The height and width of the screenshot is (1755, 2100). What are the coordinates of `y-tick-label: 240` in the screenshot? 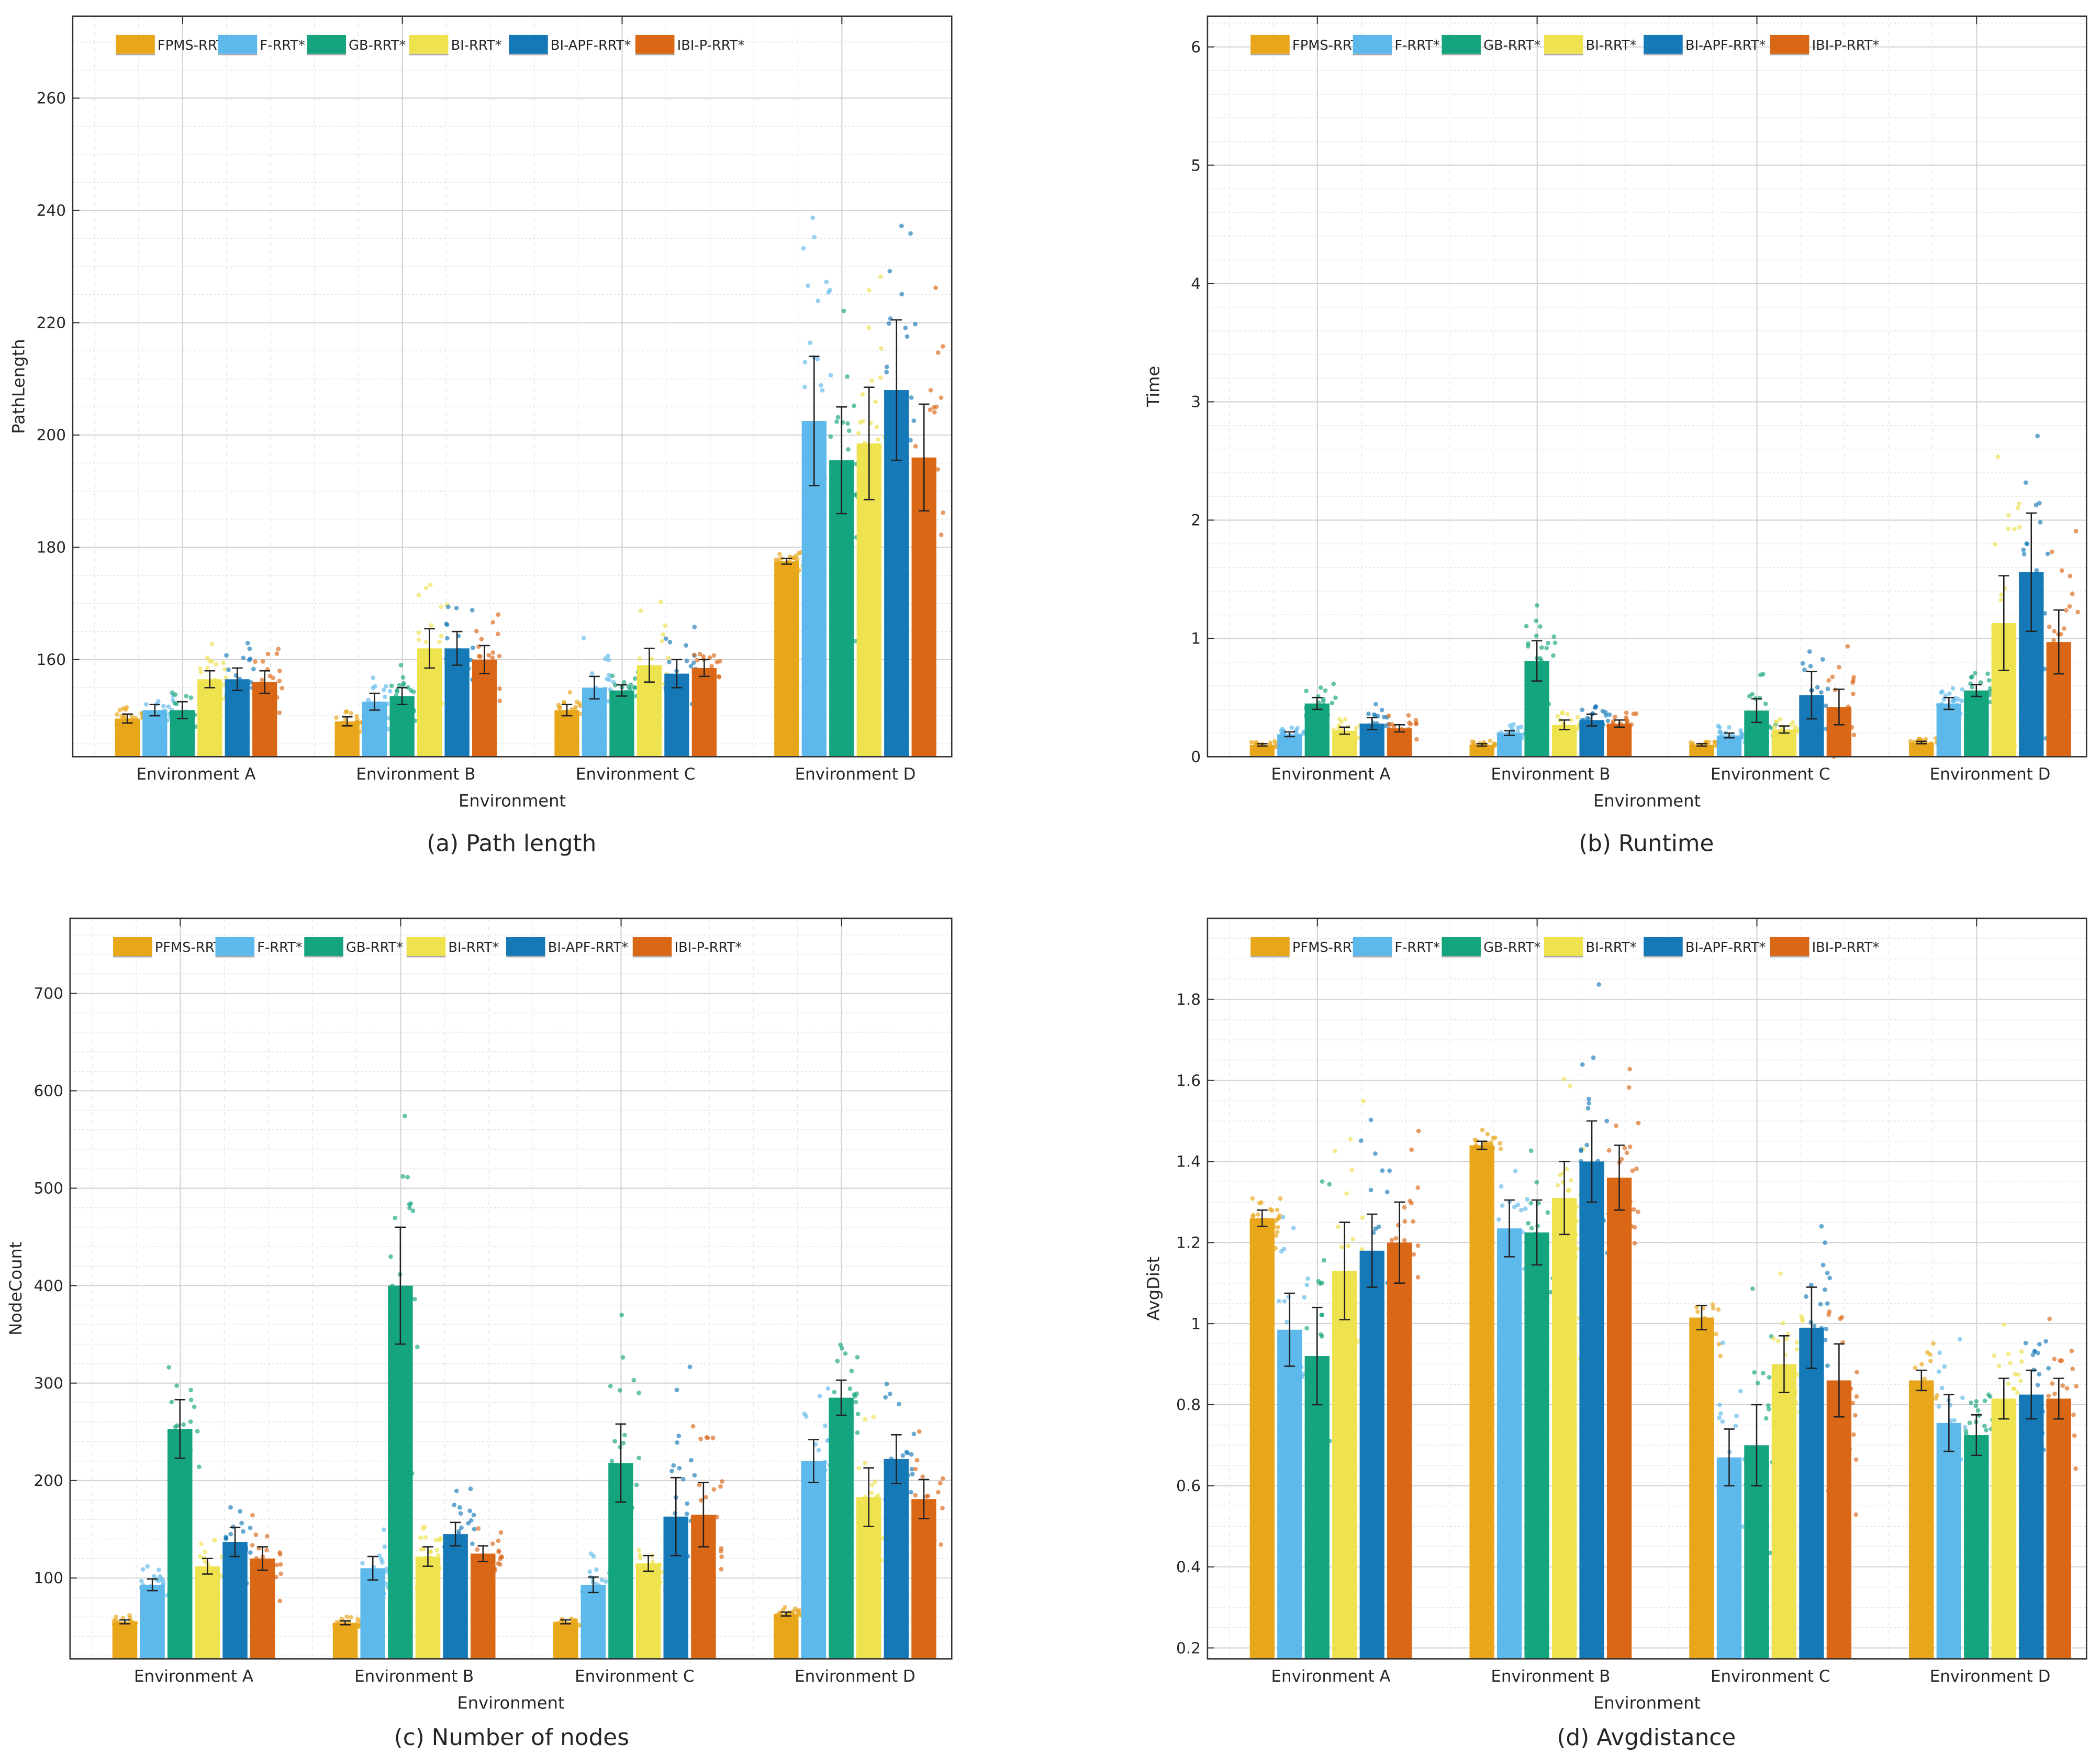 It's located at (51, 210).